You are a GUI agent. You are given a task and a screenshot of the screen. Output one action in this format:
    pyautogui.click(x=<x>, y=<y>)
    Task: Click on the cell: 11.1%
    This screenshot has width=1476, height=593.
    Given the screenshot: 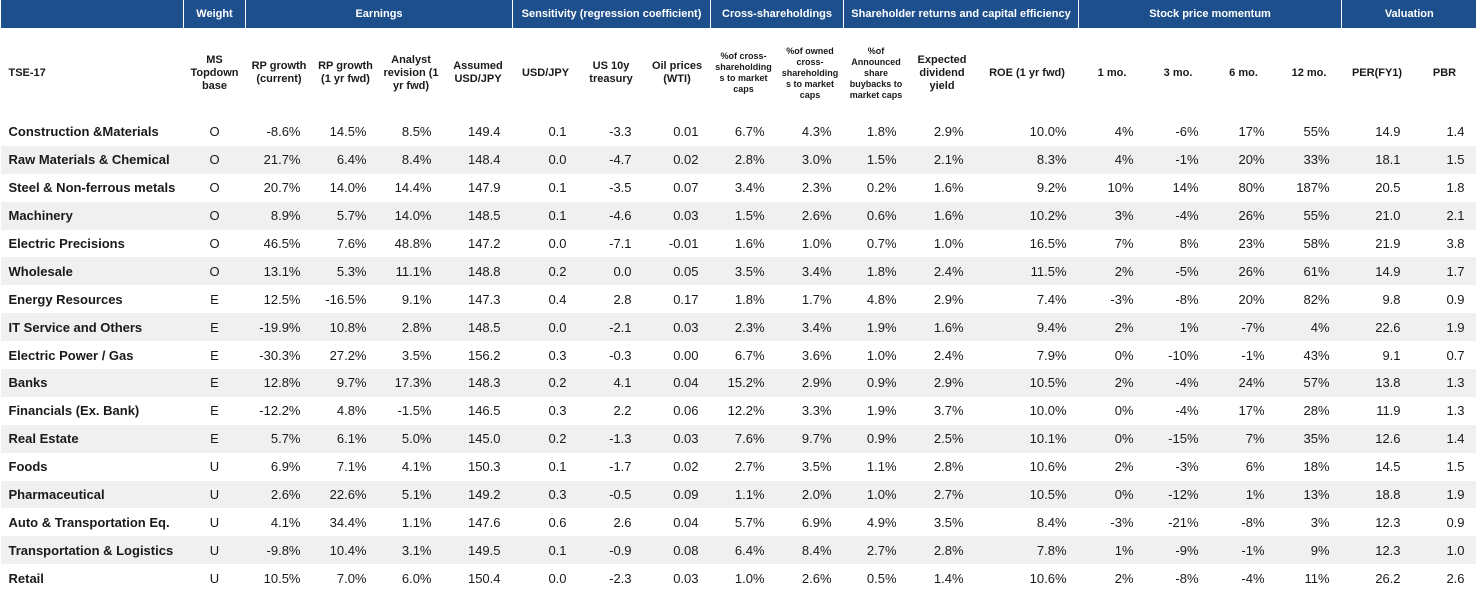 What is the action you would take?
    pyautogui.click(x=411, y=271)
    